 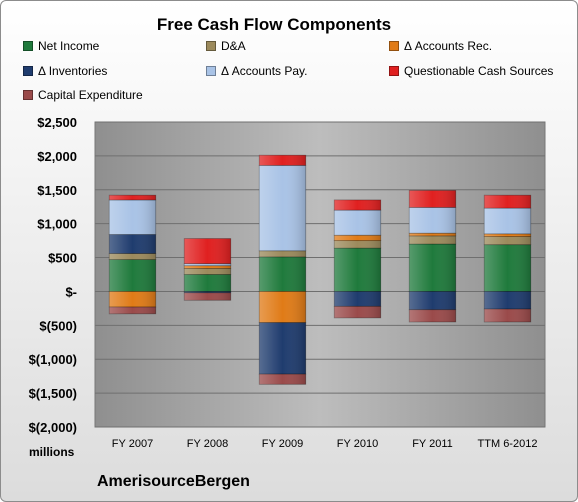 I want to click on y-tick-label: $(1,000), so click(x=53, y=359).